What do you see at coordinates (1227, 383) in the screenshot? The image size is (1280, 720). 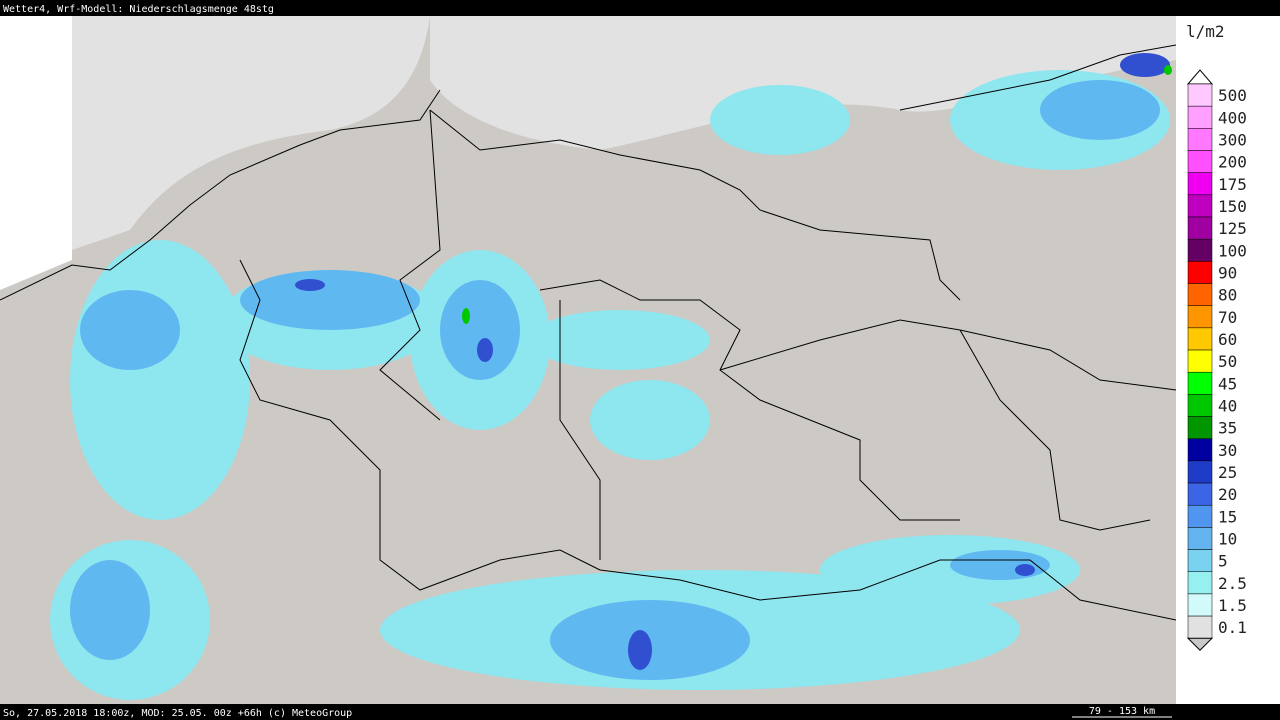 I see `legend-label: 45` at bounding box center [1227, 383].